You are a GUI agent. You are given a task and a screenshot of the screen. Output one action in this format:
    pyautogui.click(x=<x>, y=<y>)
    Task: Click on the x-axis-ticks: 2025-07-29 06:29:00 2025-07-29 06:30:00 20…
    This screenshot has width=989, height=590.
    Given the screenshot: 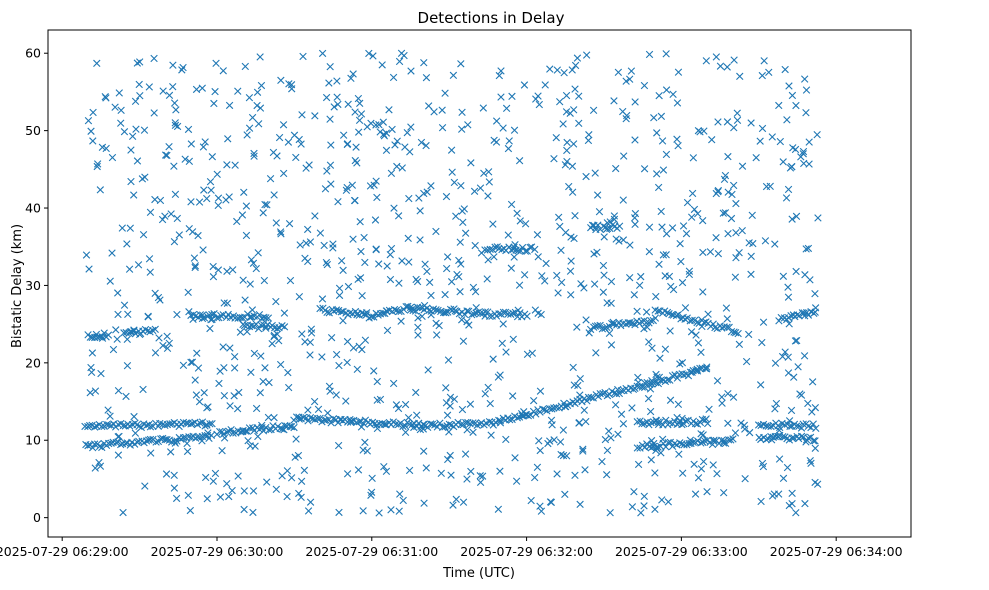 What is the action you would take?
    pyautogui.click(x=451, y=548)
    